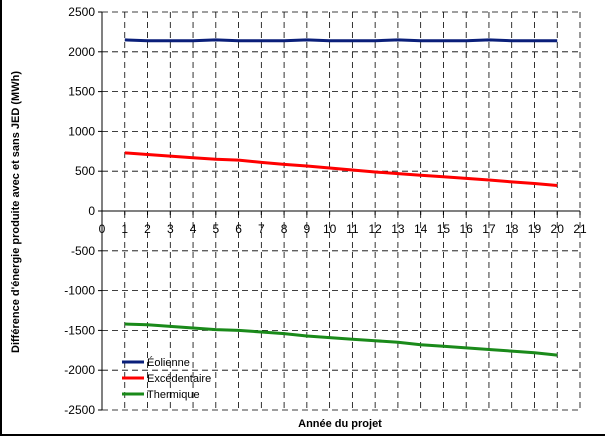 This screenshot has width=605, height=436. What do you see at coordinates (81, 12) in the screenshot?
I see `y-tick-label: 2500` at bounding box center [81, 12].